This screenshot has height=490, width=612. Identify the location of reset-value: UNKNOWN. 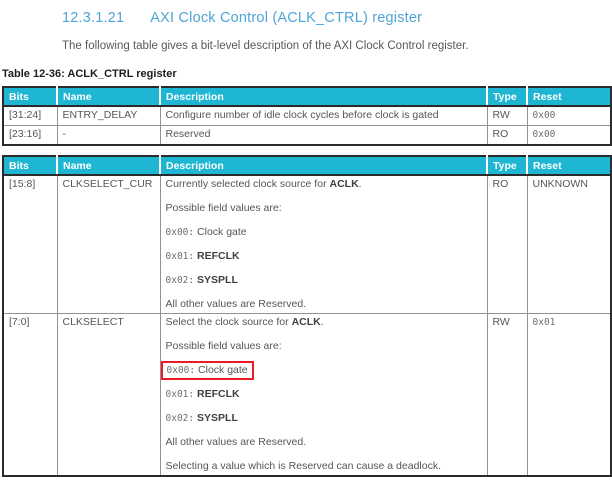
(560, 184).